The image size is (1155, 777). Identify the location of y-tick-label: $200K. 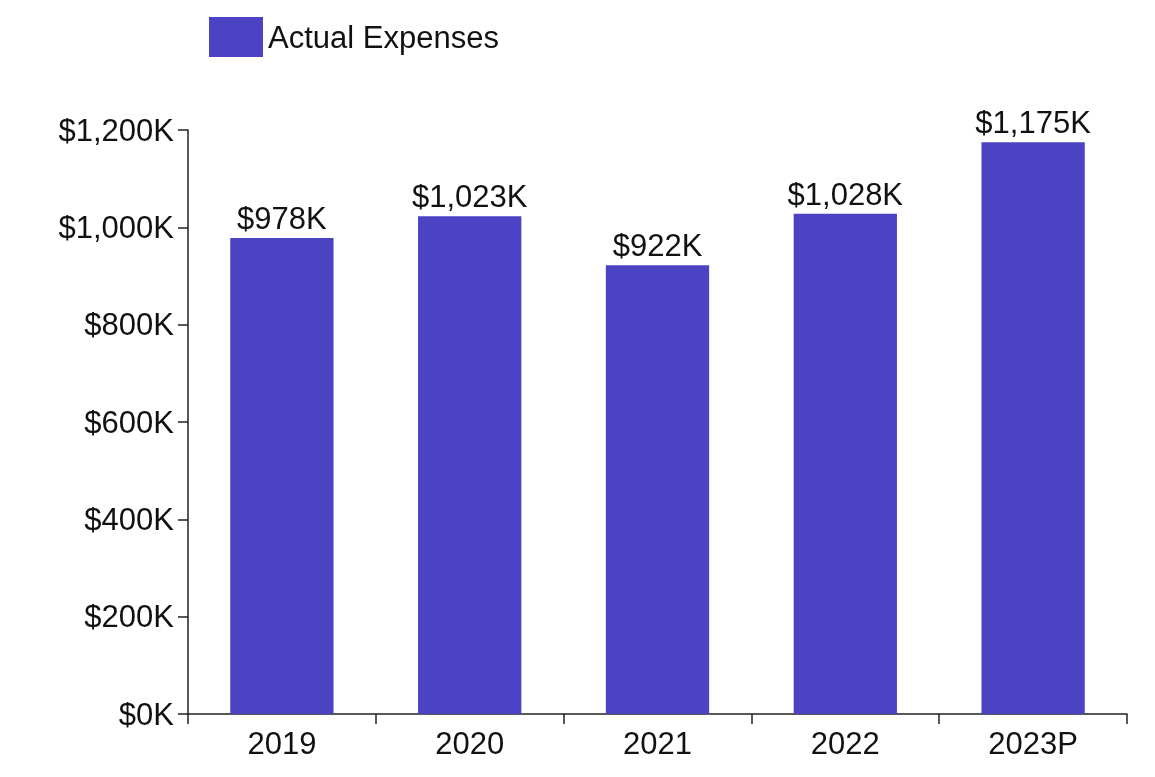
(129, 617).